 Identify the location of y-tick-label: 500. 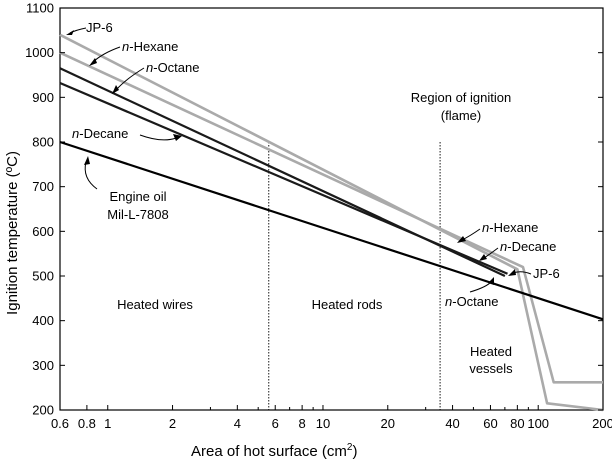
(43, 276).